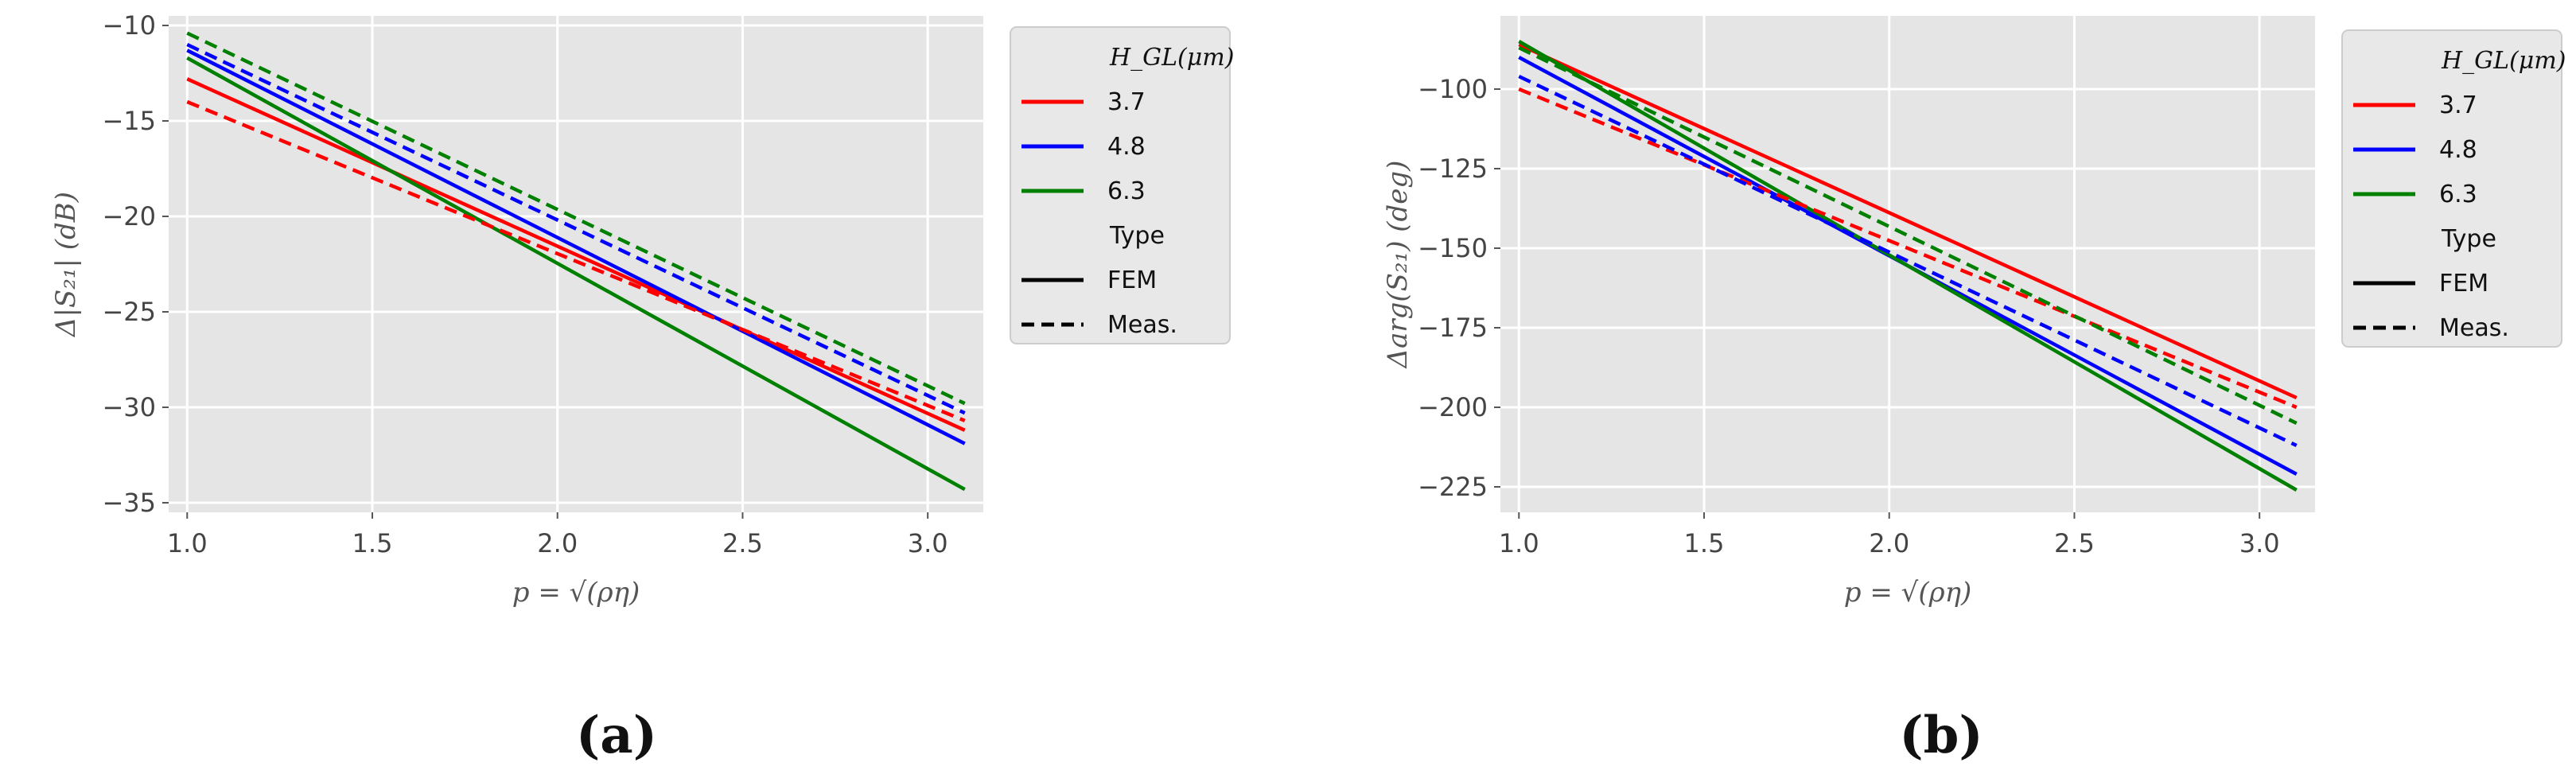 Image resolution: width=2576 pixels, height=778 pixels. I want to click on y-tick-label: −30, so click(129, 407).